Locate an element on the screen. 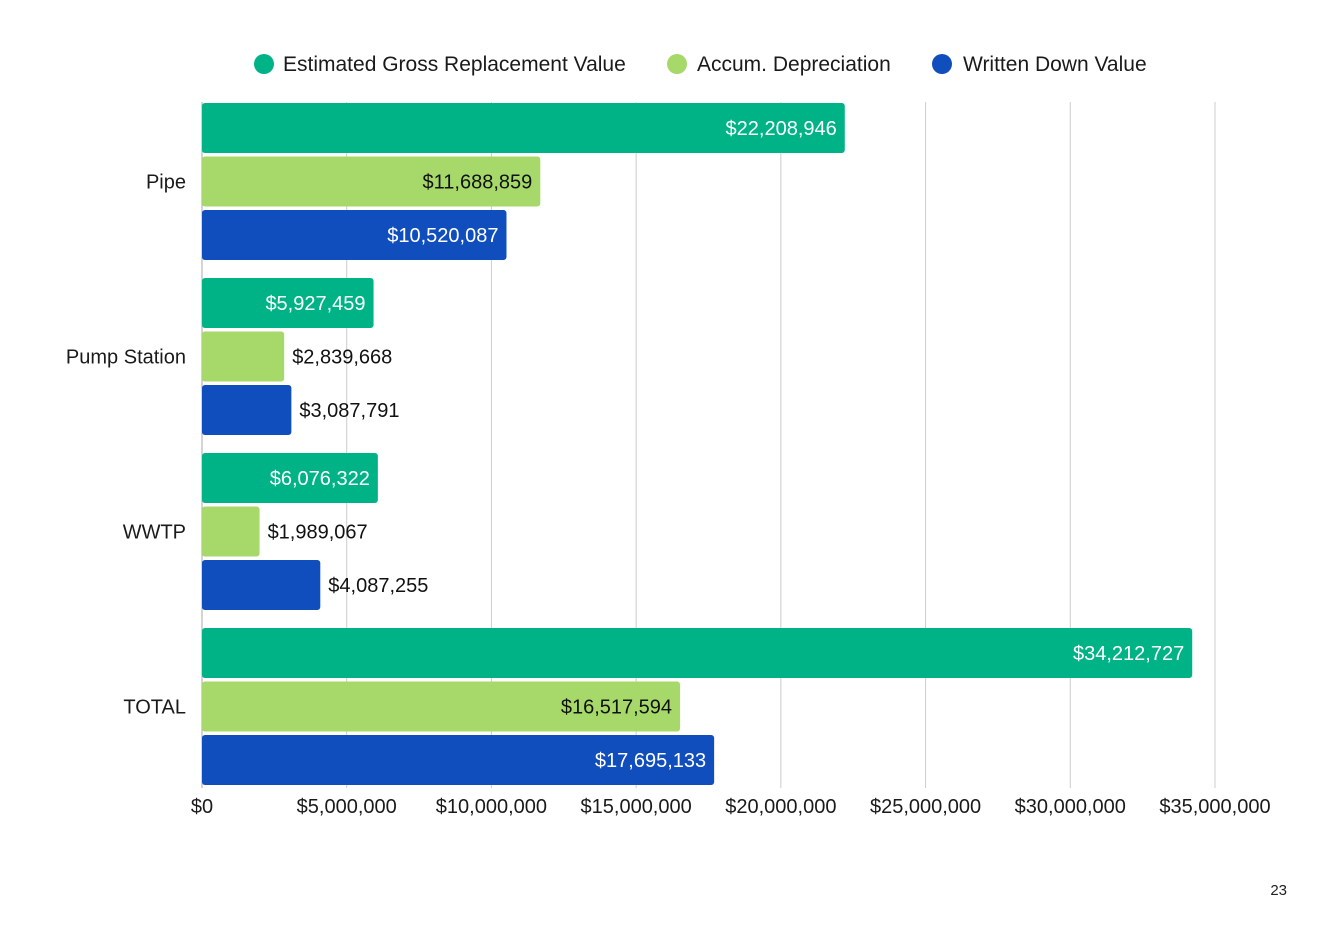 Image resolution: width=1323 pixels, height=935 pixels. legend-label: Accum. Depreciation is located at coordinates (794, 64).